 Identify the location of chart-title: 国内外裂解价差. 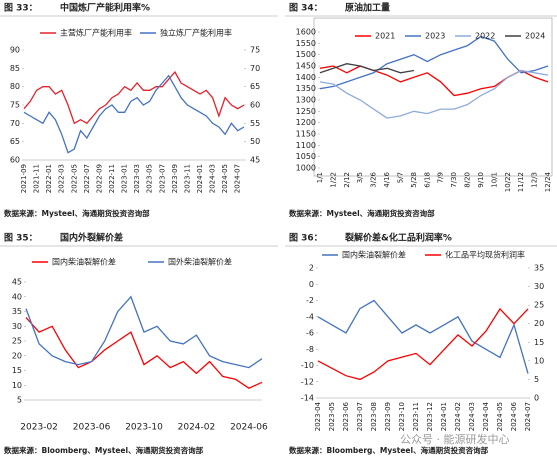
(91, 238).